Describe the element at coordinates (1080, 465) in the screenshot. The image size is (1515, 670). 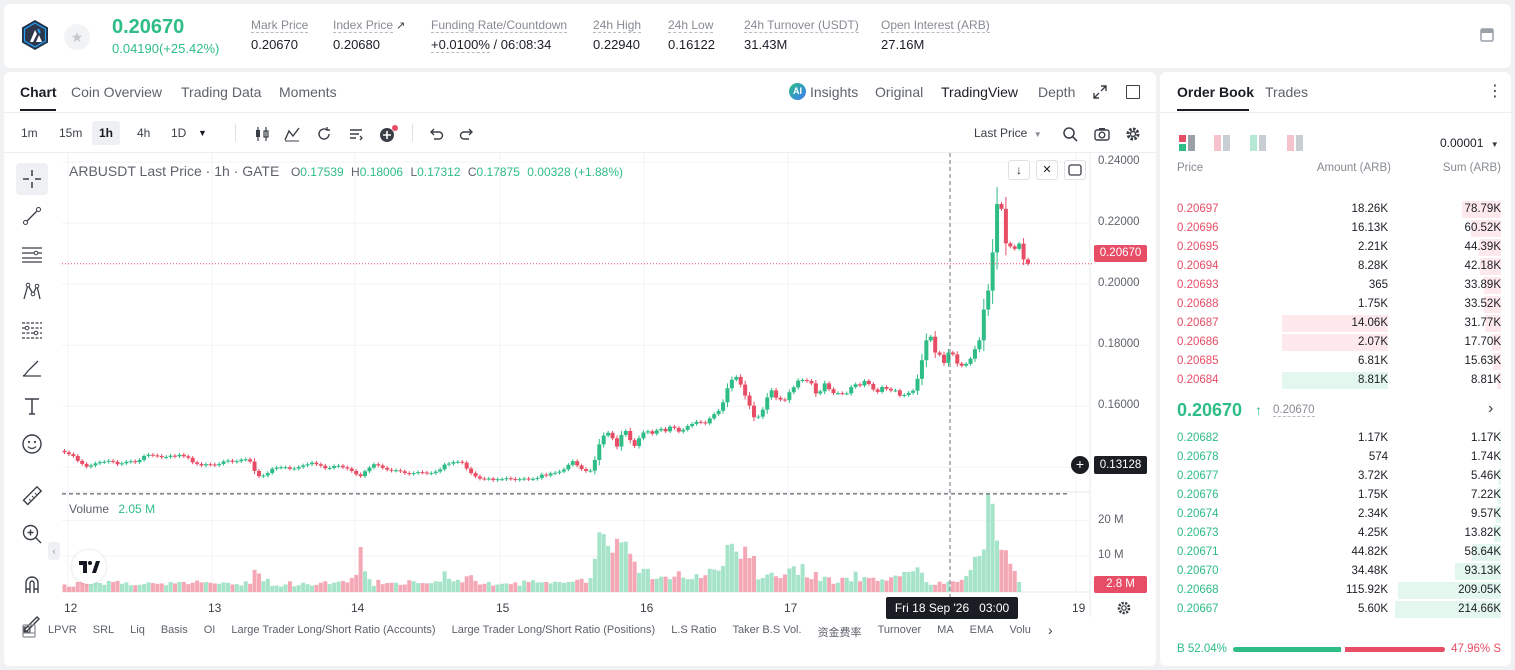
I see `crosshair-plus-icon: +` at that location.